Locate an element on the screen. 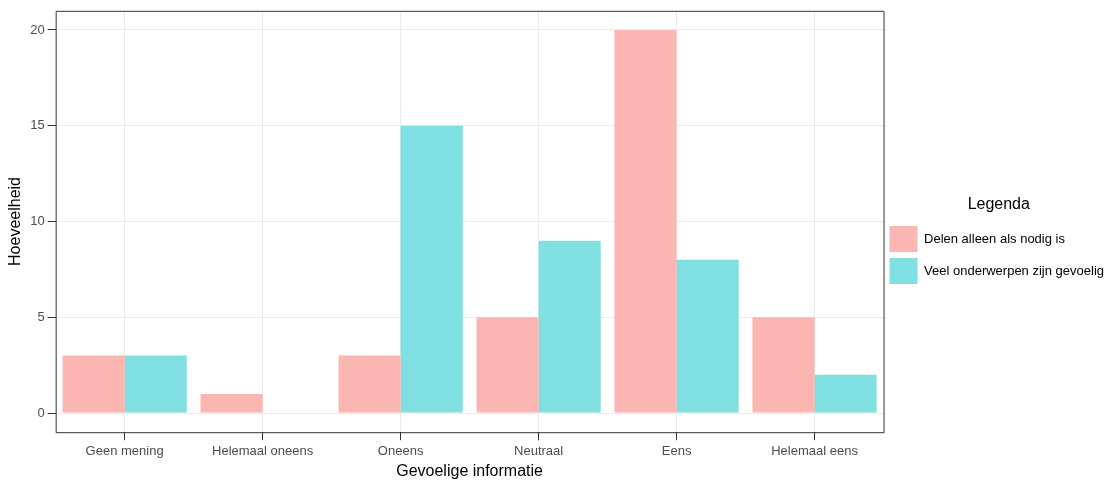  x-tick-label: Eens is located at coordinates (676, 450).